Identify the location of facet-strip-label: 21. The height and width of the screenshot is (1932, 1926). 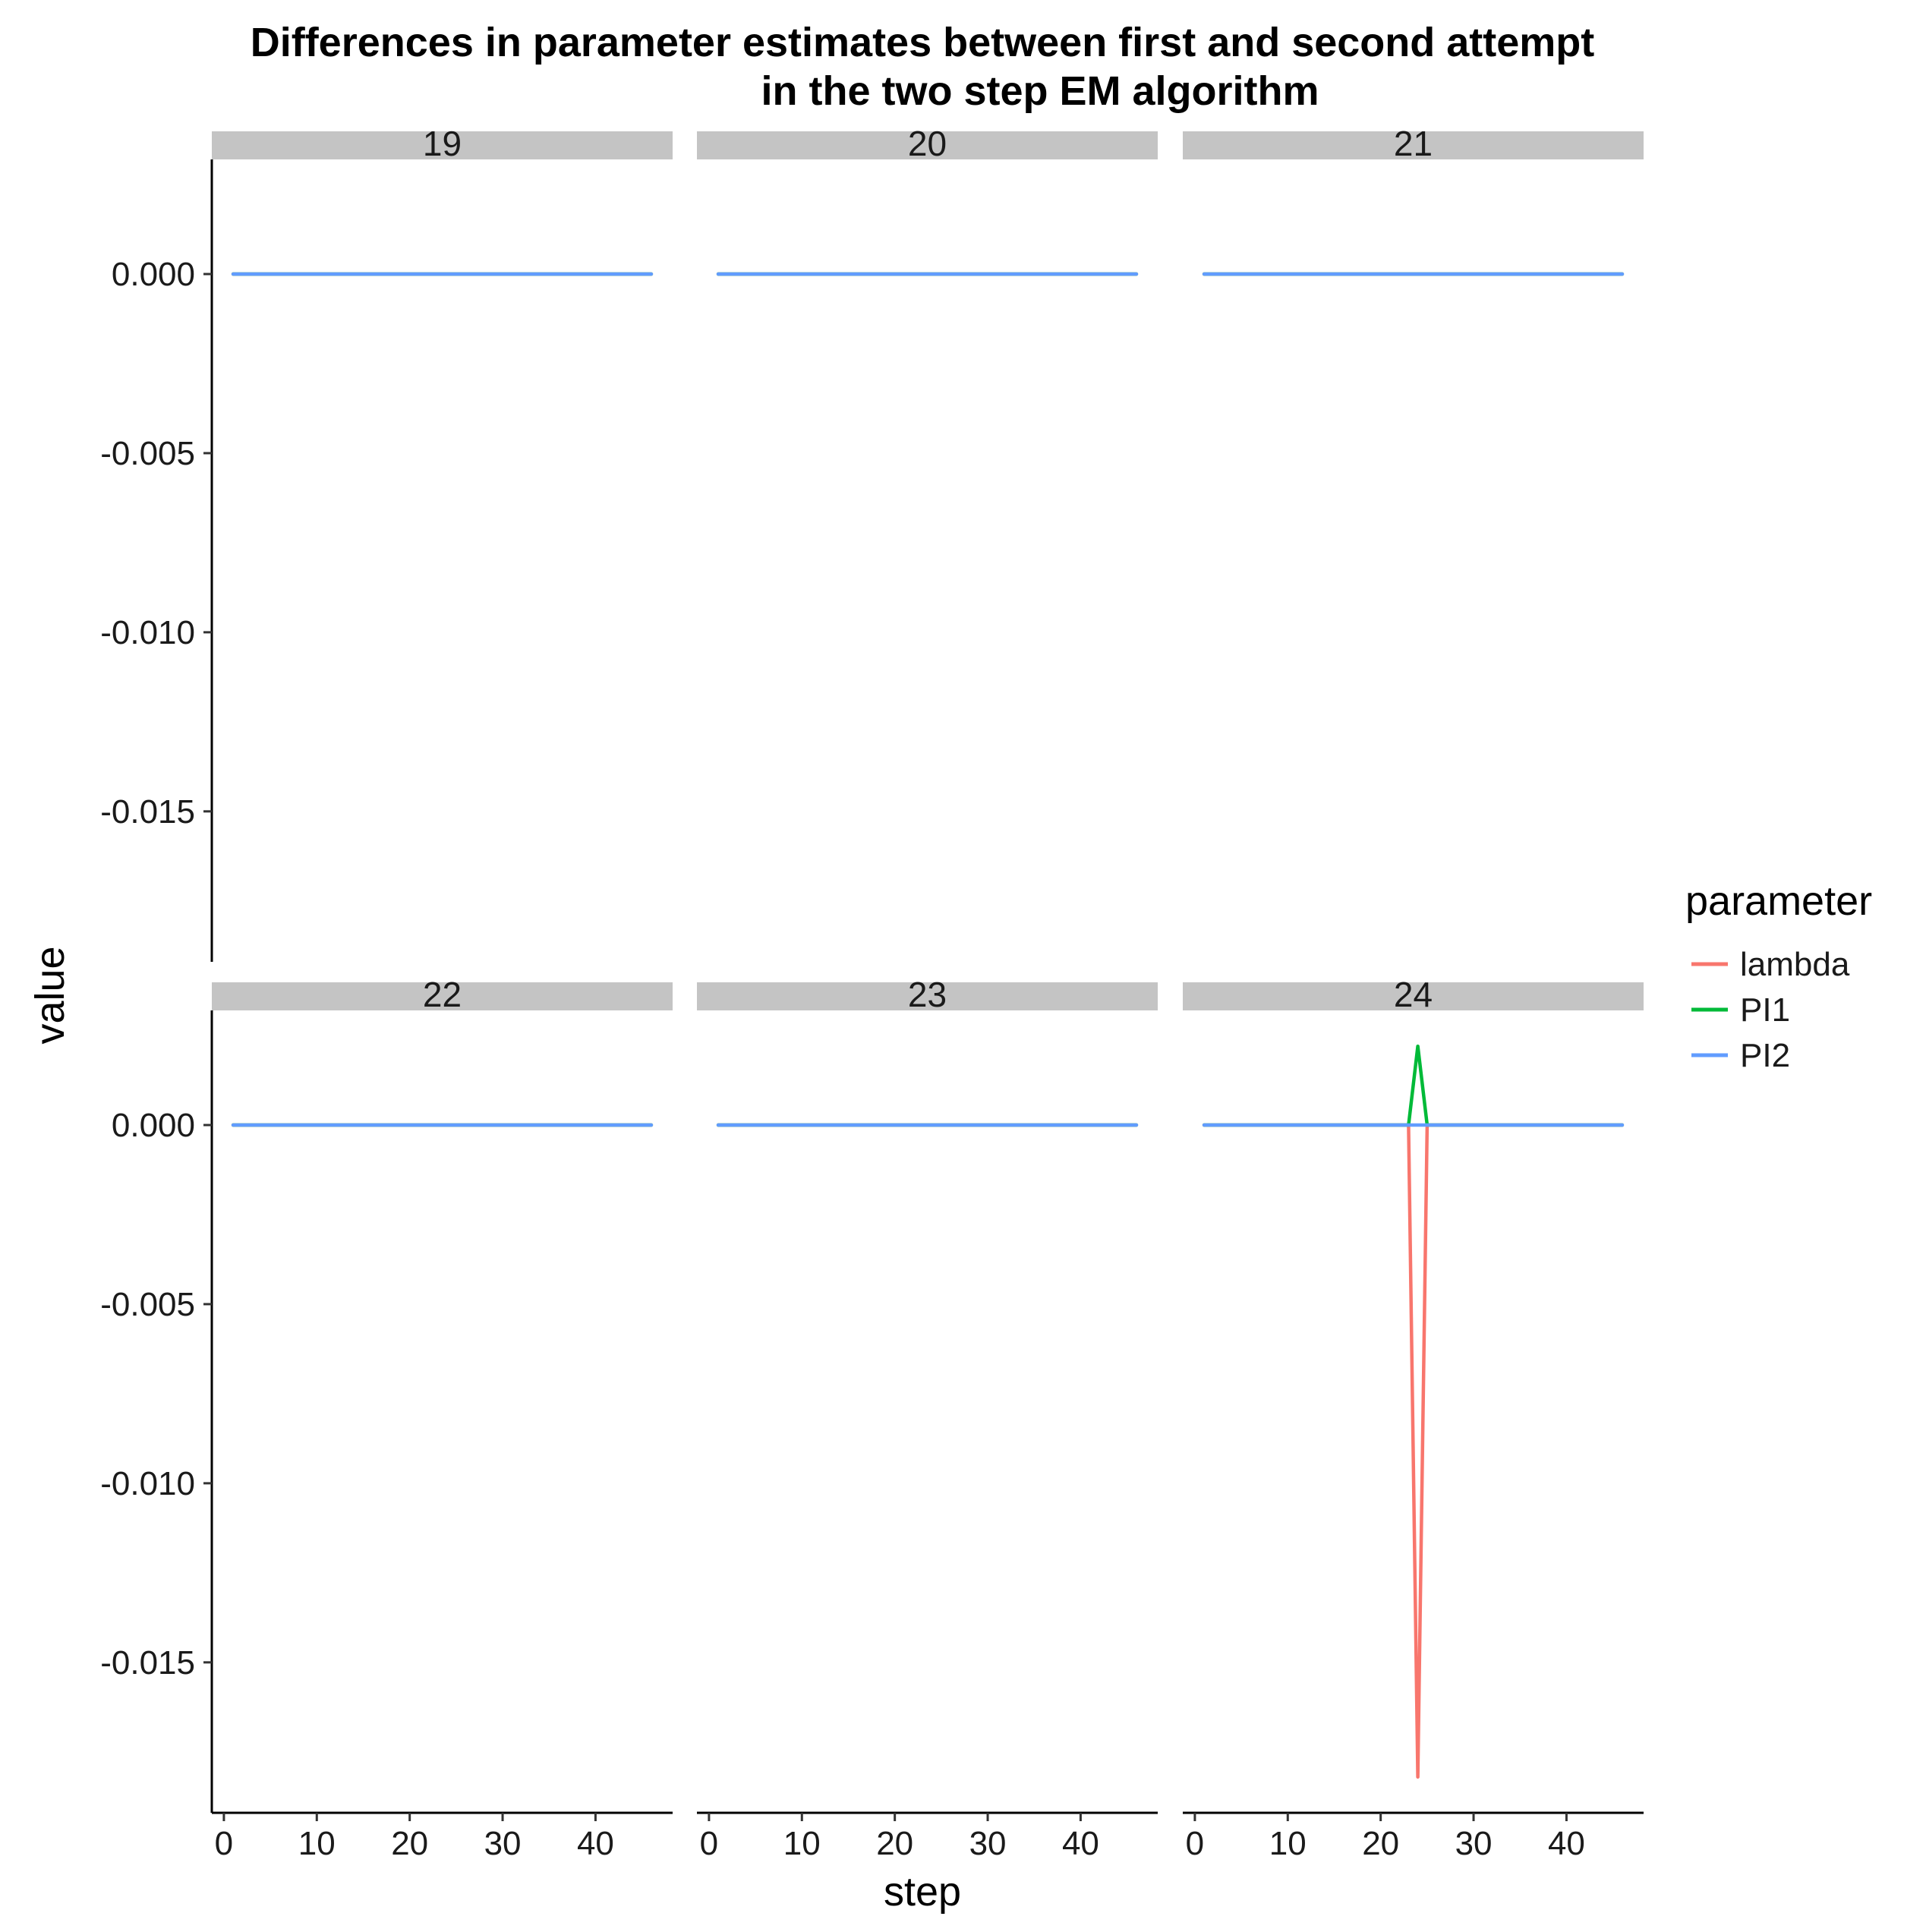
(1413, 143).